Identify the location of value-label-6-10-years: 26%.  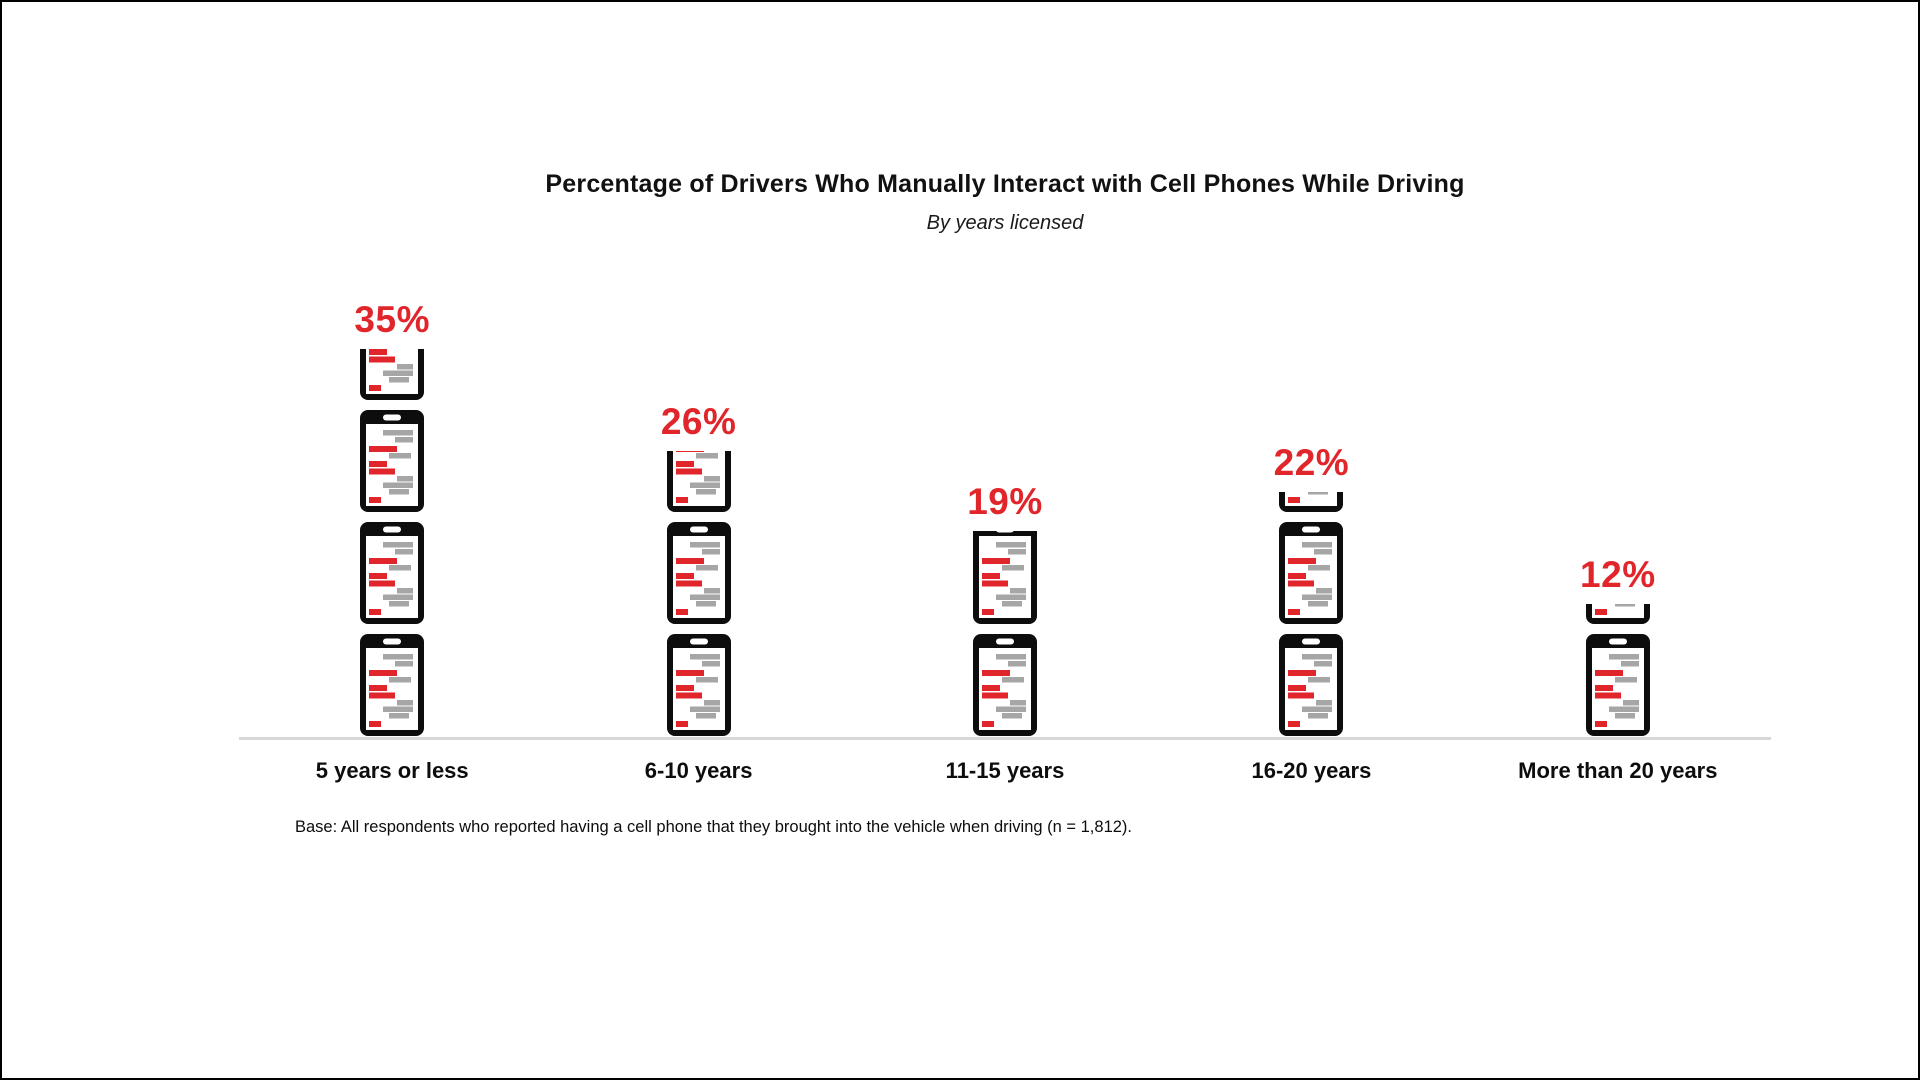
(698, 421).